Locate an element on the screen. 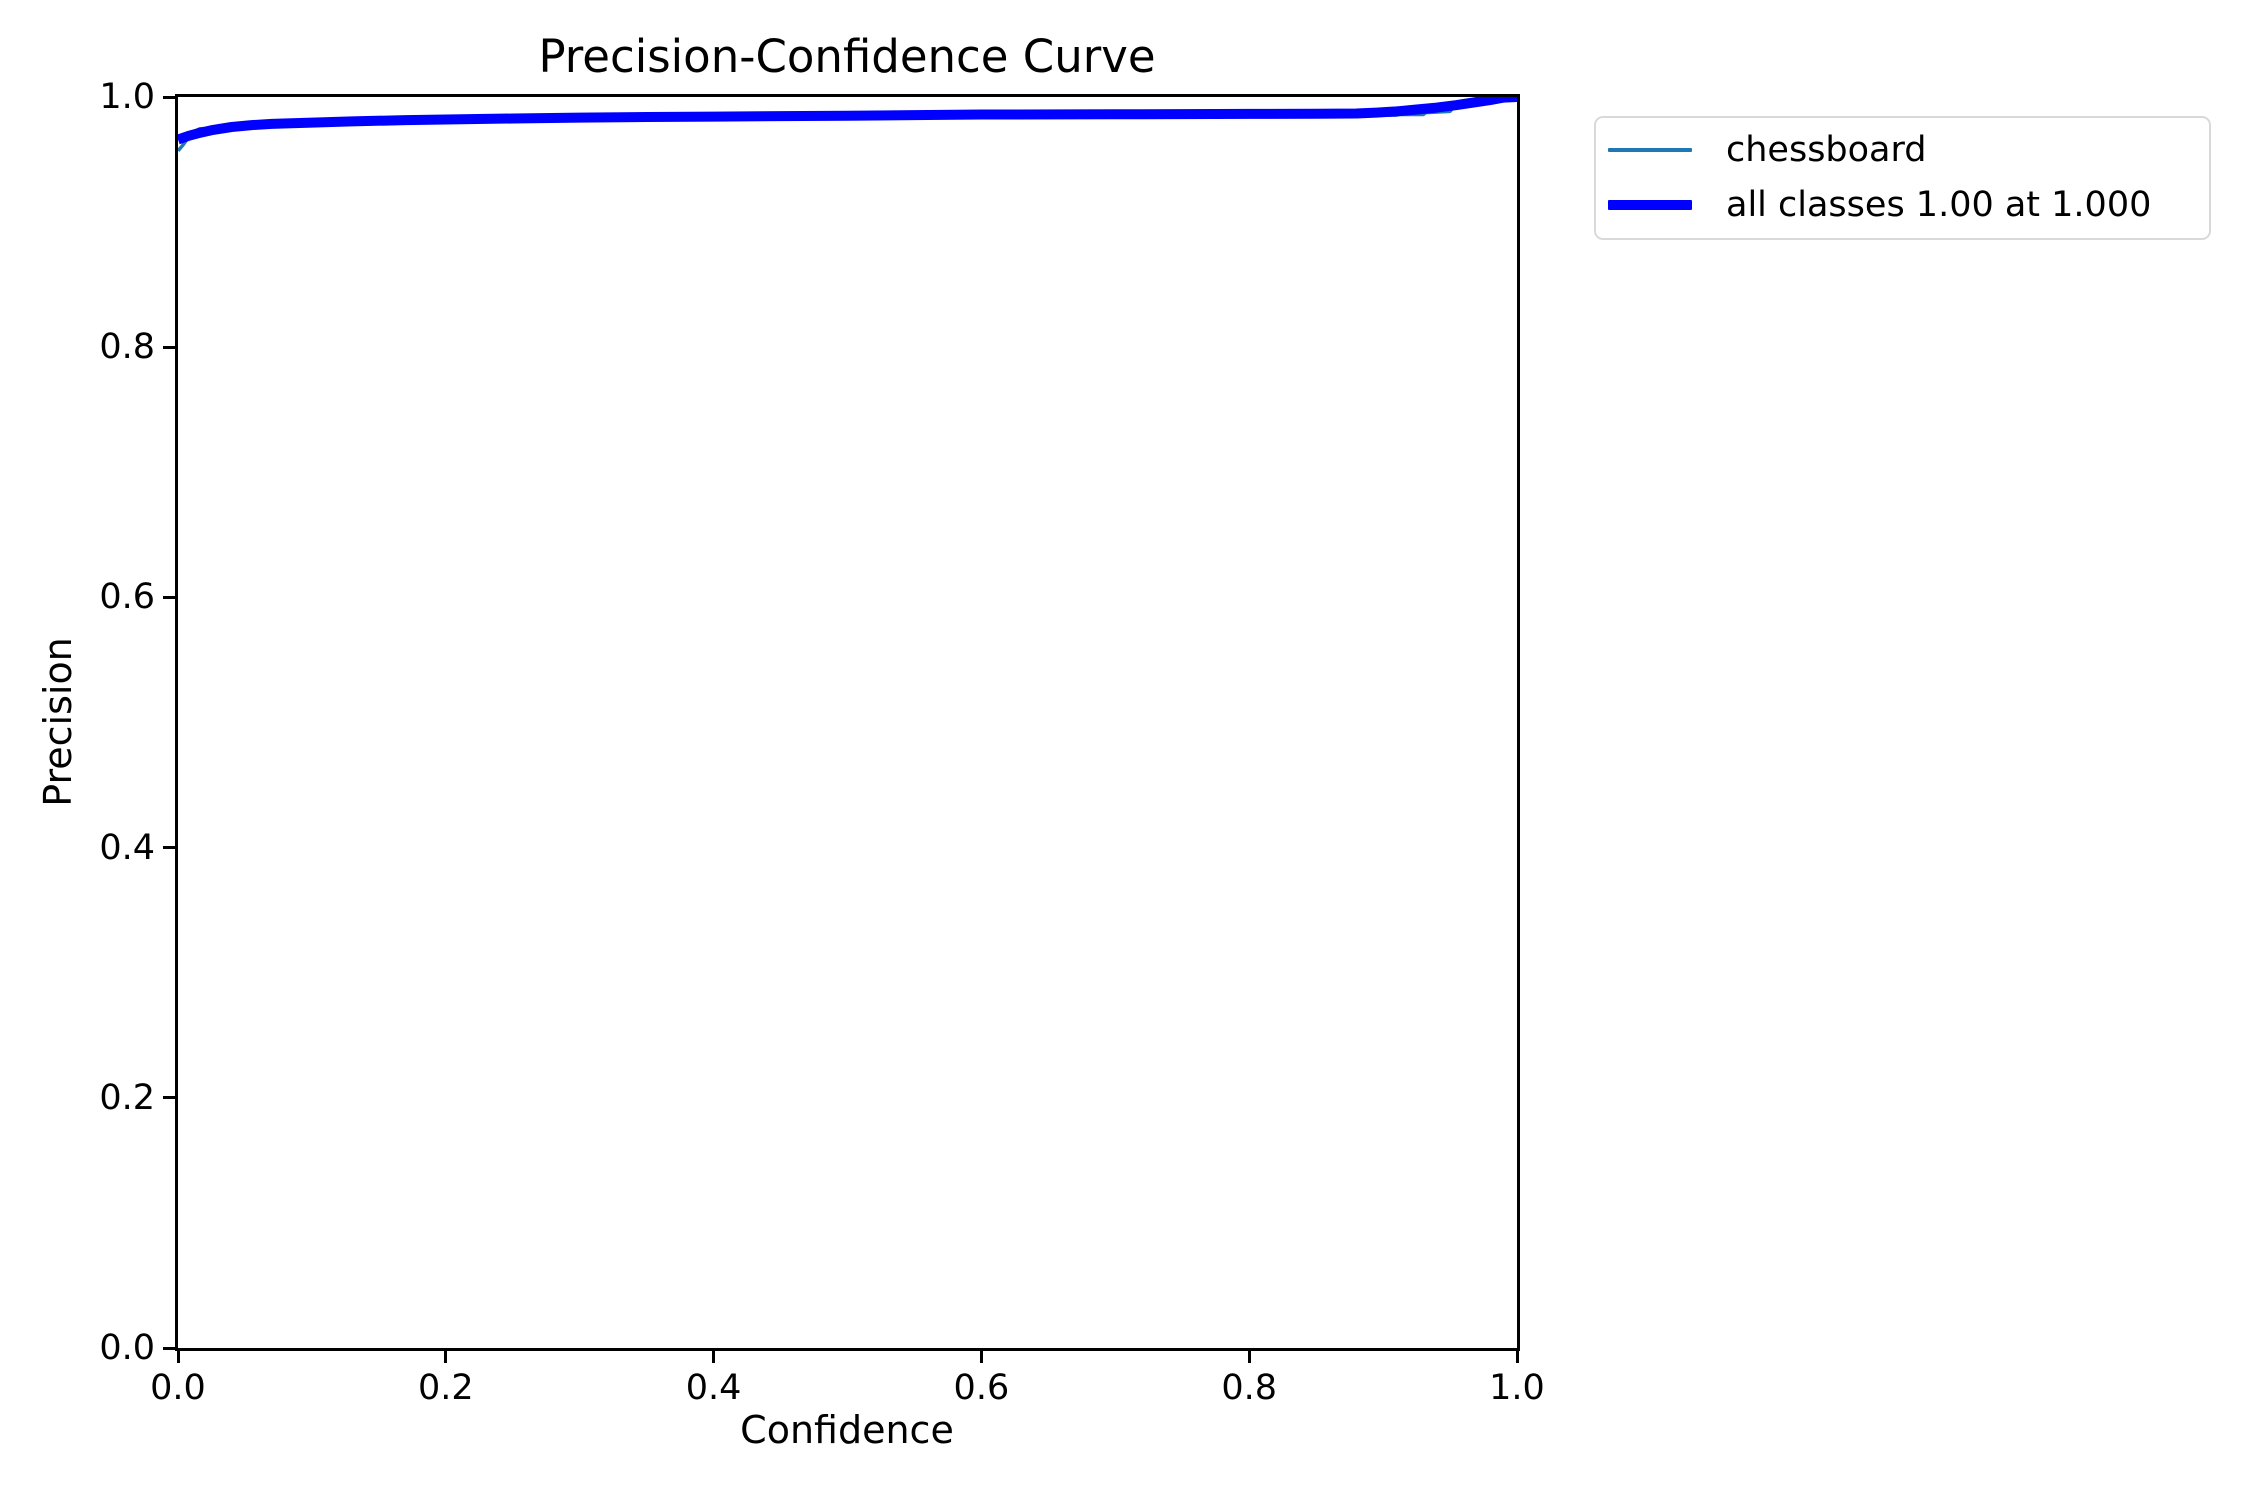 Image resolution: width=2250 pixels, height=1500 pixels. x-tick-label: 0.0 is located at coordinates (178, 1388).